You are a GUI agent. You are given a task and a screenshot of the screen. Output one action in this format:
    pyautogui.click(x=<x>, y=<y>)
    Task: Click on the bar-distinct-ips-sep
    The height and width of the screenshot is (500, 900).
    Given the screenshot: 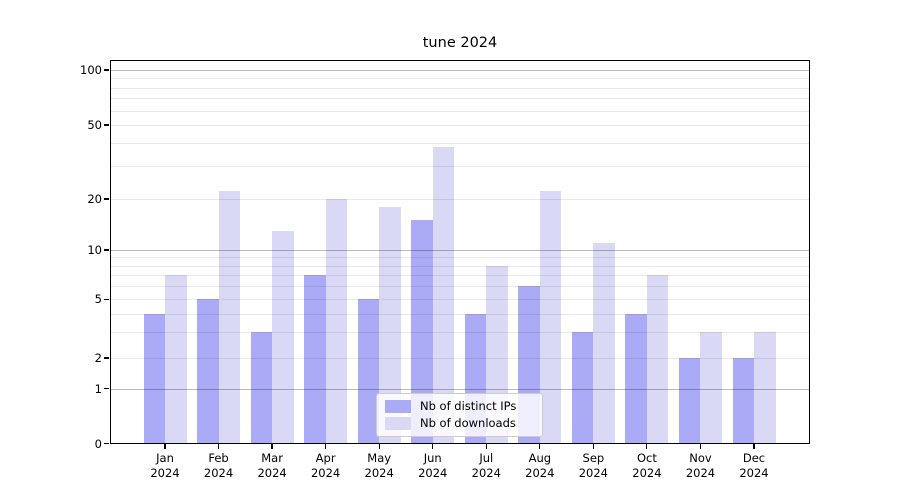 What is the action you would take?
    pyautogui.click(x=582, y=388)
    